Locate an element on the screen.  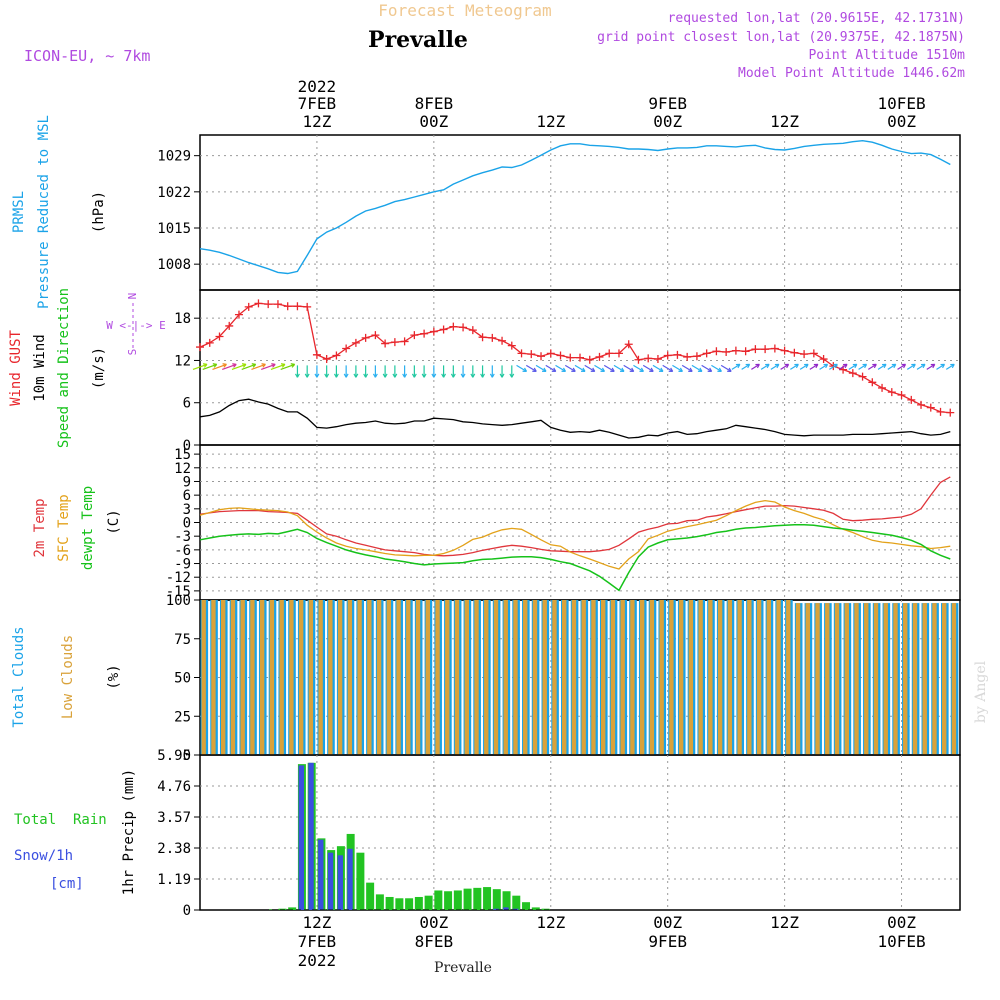
y-tick-label: 9 is located at coordinates (187, 482).